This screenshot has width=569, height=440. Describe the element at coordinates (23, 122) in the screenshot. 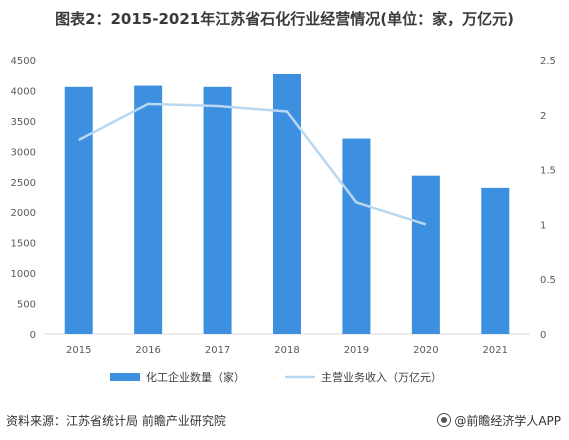

I see `y-left-tick-label: 3500` at that location.